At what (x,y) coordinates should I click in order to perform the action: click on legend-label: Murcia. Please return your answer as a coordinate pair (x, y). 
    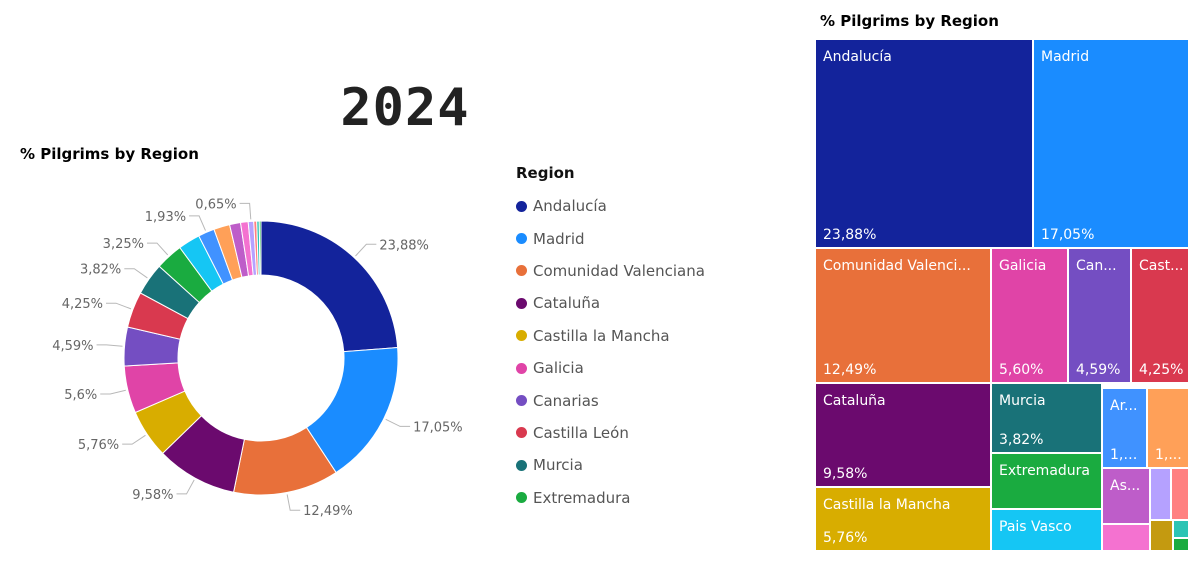
    Looking at the image, I should click on (558, 465).